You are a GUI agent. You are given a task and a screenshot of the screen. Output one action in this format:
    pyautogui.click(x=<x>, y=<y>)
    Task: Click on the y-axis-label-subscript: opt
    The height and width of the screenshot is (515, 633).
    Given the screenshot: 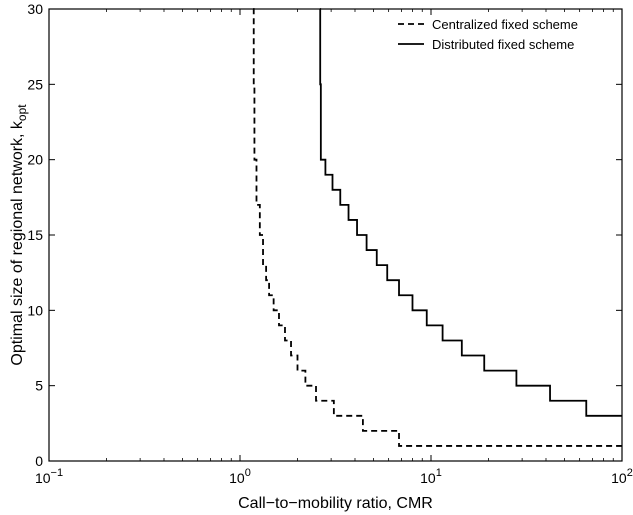 What is the action you would take?
    pyautogui.click(x=22, y=112)
    